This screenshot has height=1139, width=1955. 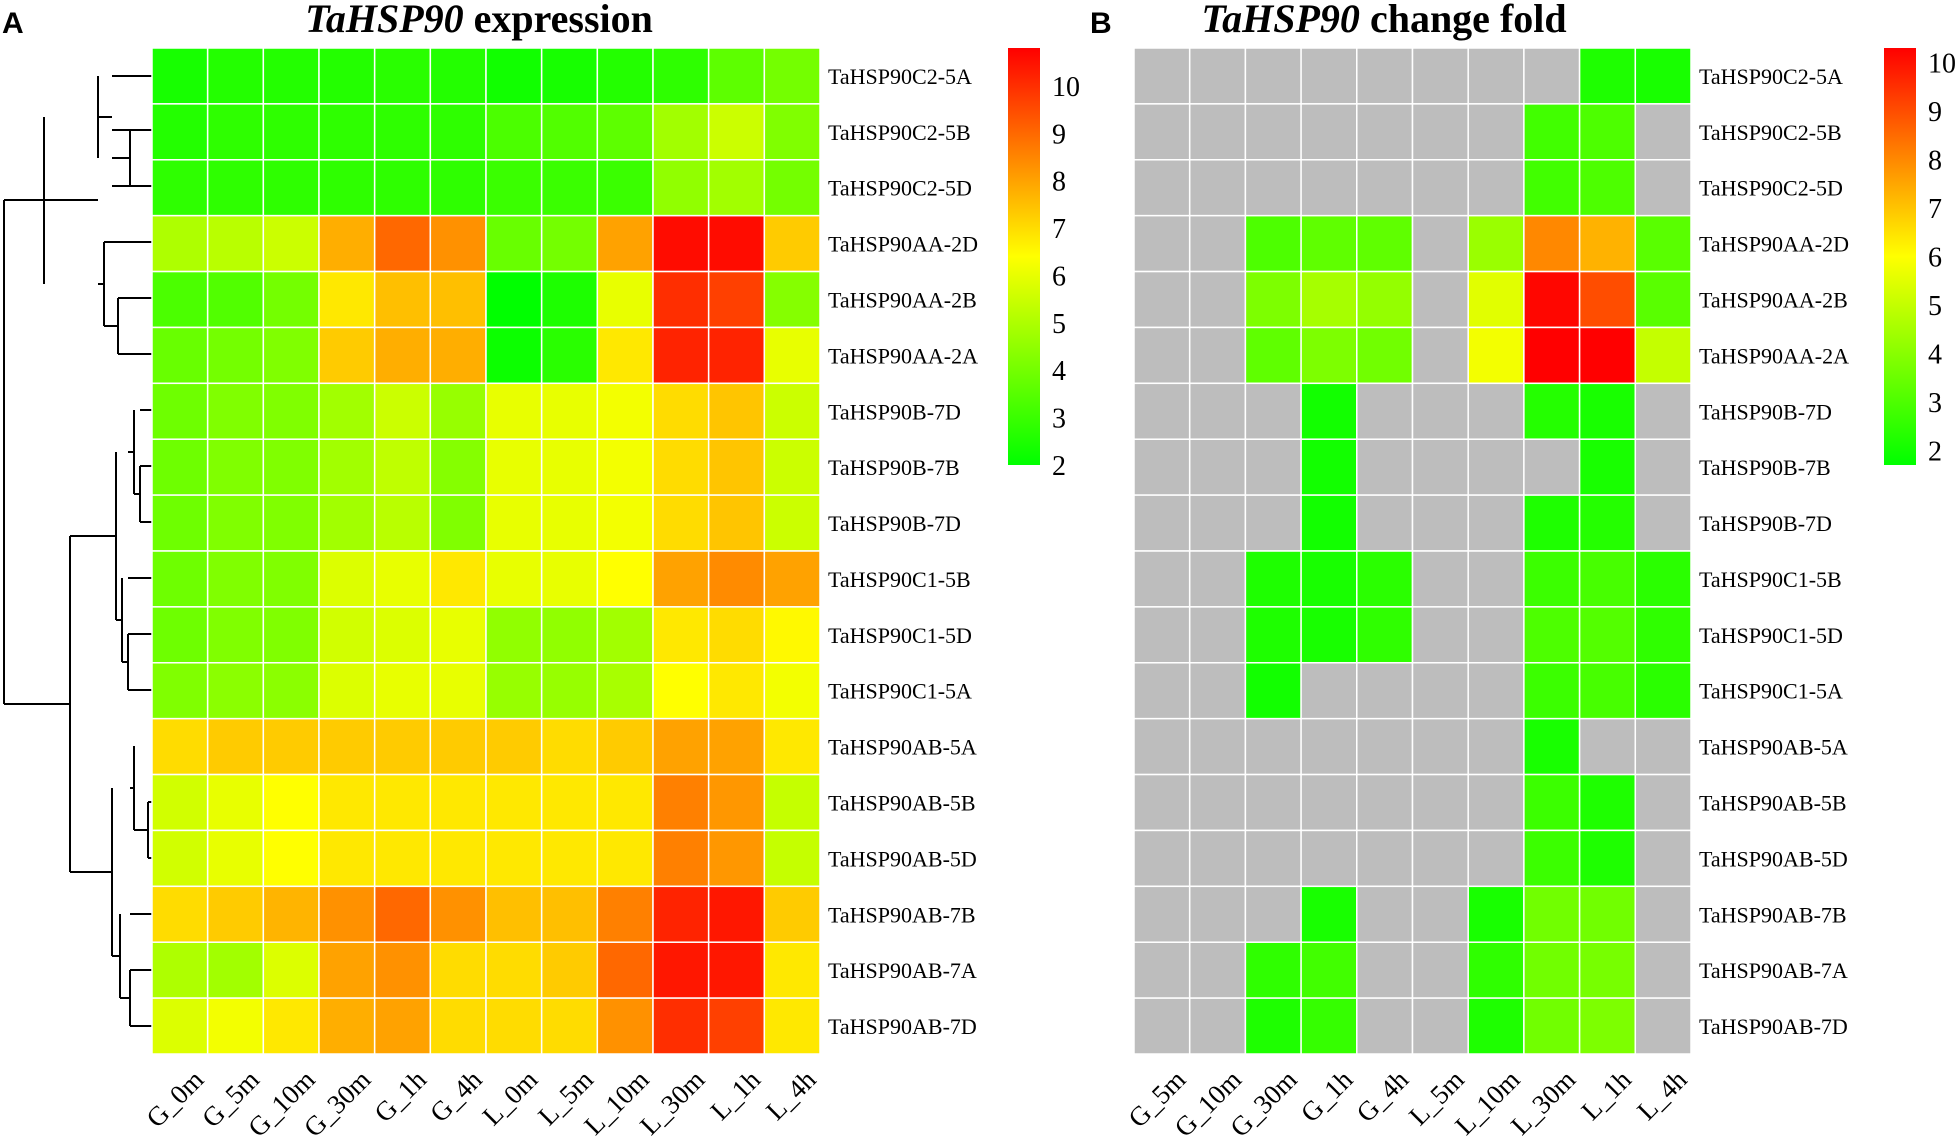 I want to click on legend-tick-label: 2, so click(x=1935, y=451).